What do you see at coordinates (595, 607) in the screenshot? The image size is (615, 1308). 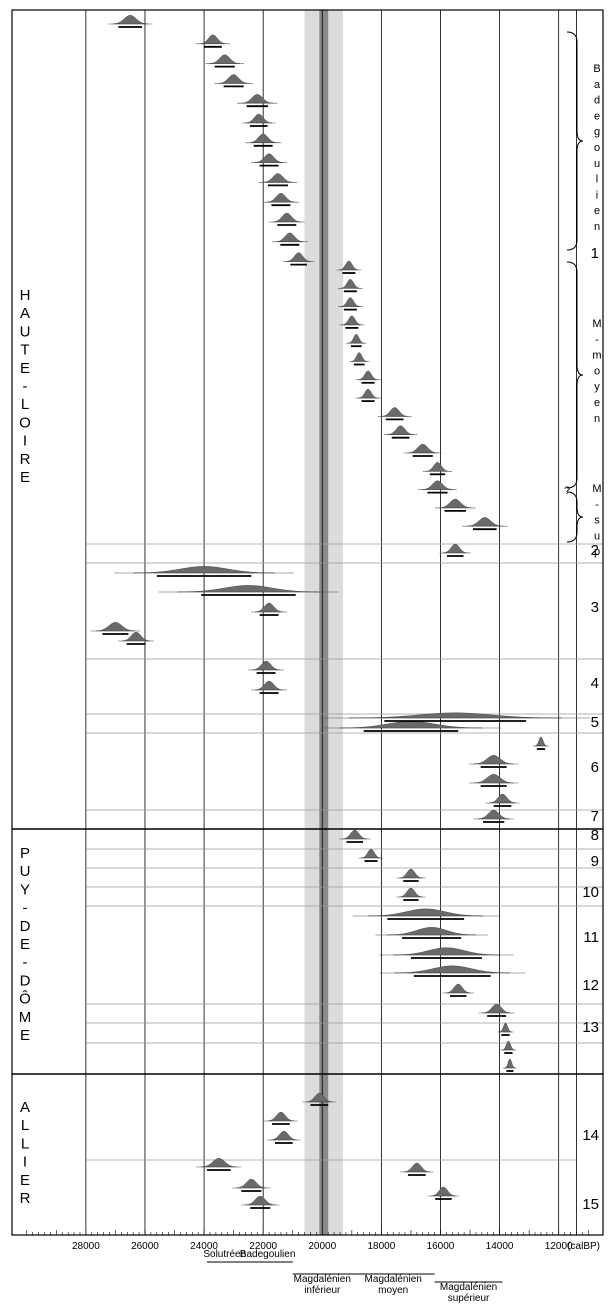 I see `group-number: 3` at bounding box center [595, 607].